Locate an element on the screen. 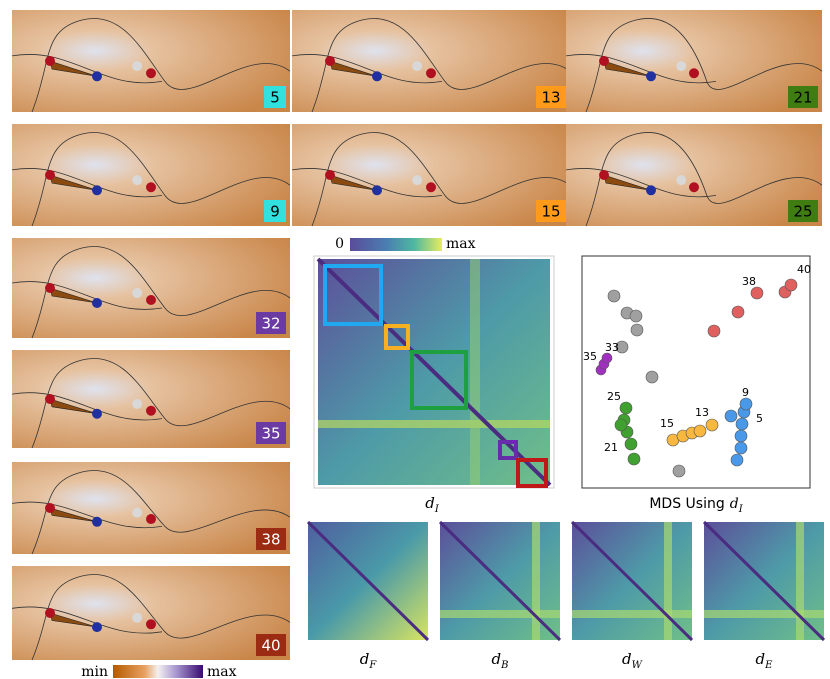 The height and width of the screenshot is (679, 830). frame-label: 40 is located at coordinates (270, 646).